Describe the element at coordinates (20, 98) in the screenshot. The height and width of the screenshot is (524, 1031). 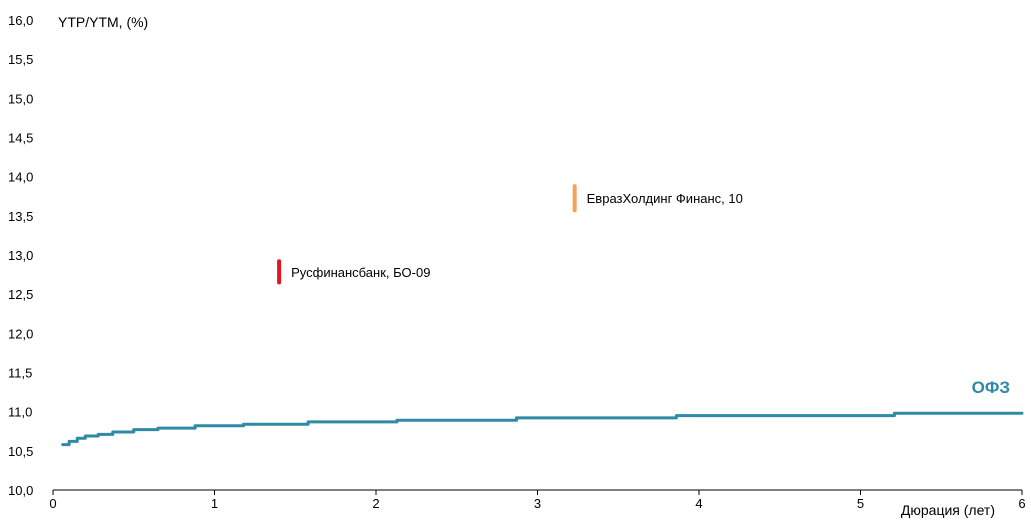
I see `y-tick-label: 15,0` at that location.